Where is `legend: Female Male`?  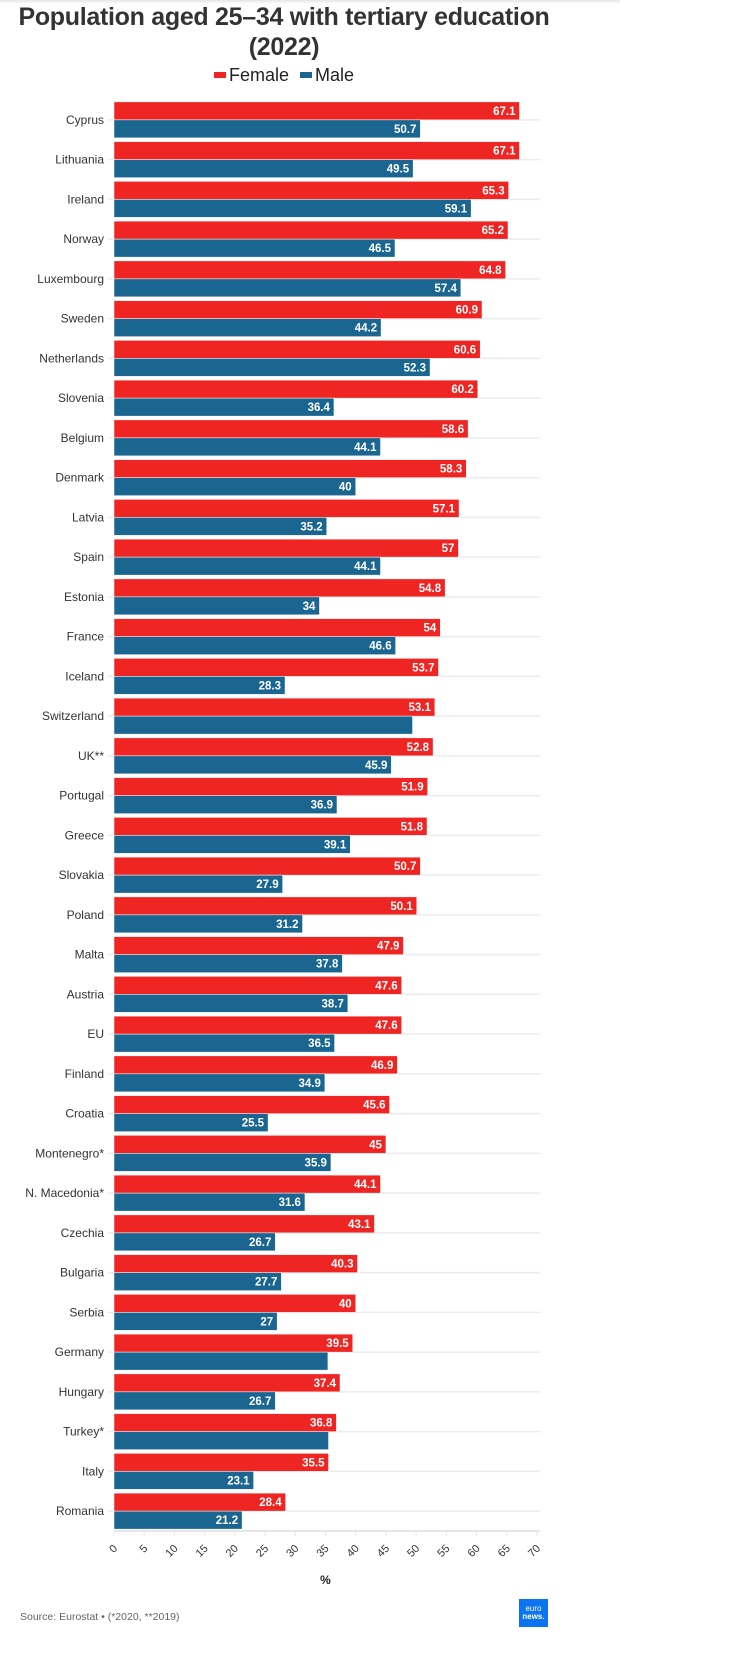 legend: Female Male is located at coordinates (284, 74).